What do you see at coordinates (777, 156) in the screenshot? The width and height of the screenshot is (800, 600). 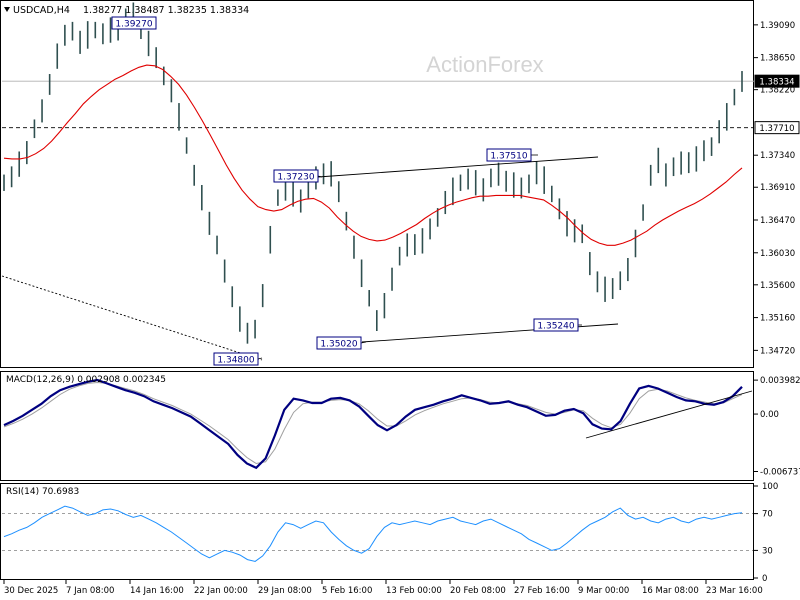 I see `price-tick-label: 1.37340` at bounding box center [777, 156].